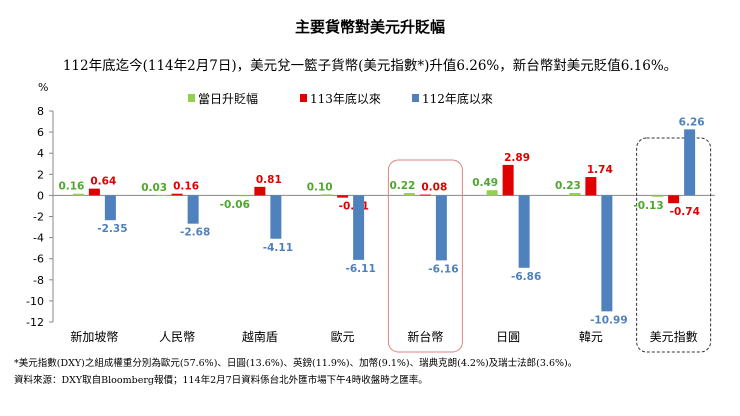  I want to click on y-tick-label: -6, so click(38, 259).